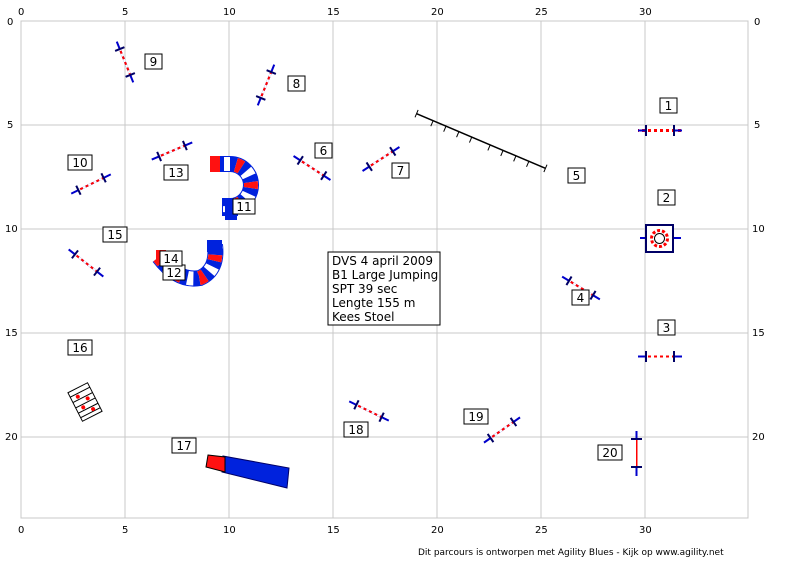  I want to click on number-label-15: 15, so click(115, 234).